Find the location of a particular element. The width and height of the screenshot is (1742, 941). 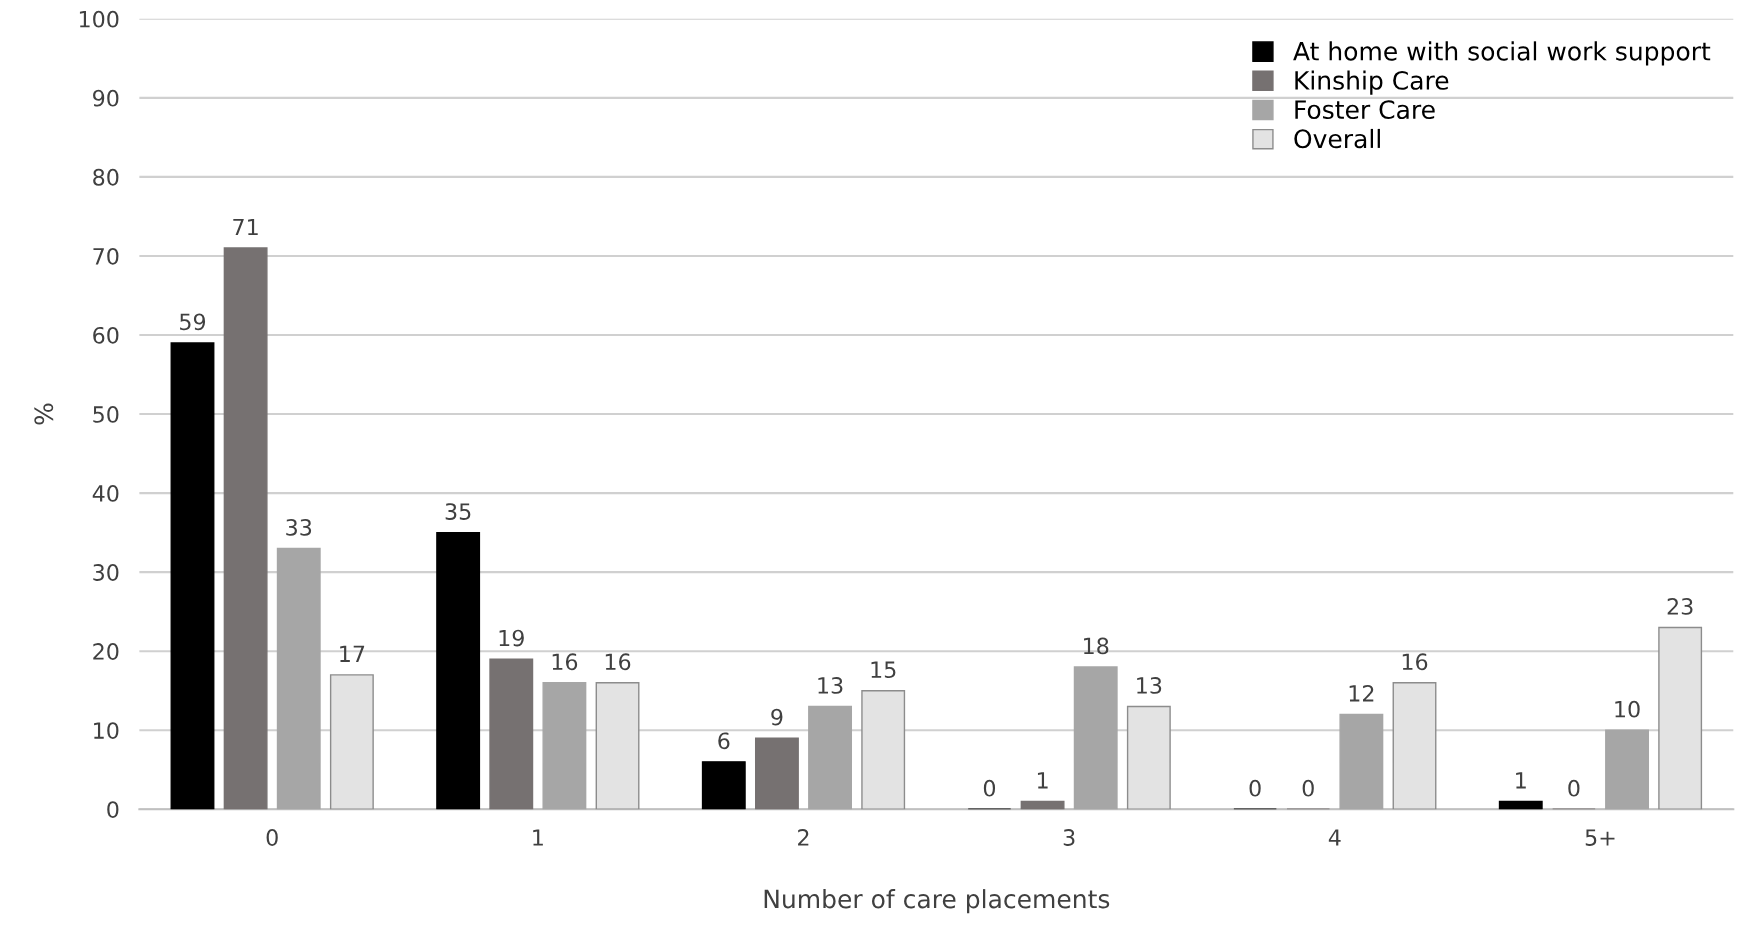

data-label: 59 is located at coordinates (193, 322).